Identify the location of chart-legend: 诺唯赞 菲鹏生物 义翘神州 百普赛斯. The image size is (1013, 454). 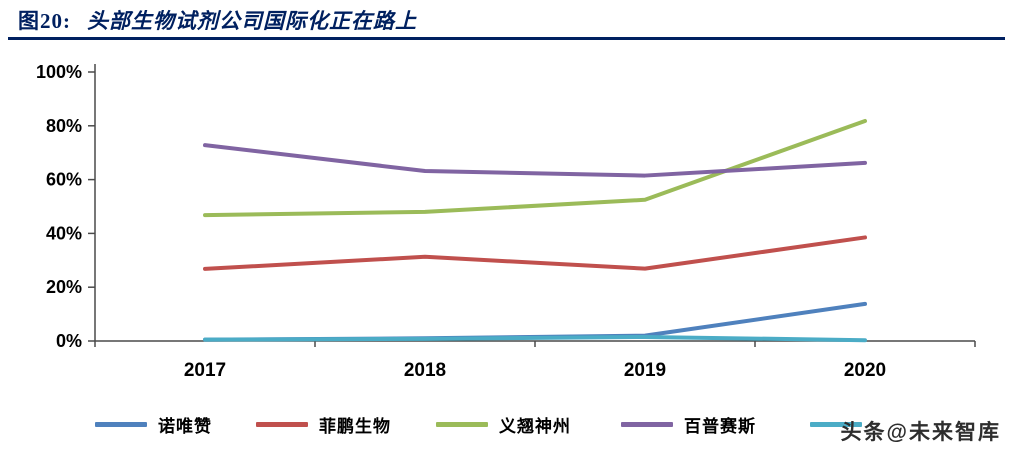
(506, 427).